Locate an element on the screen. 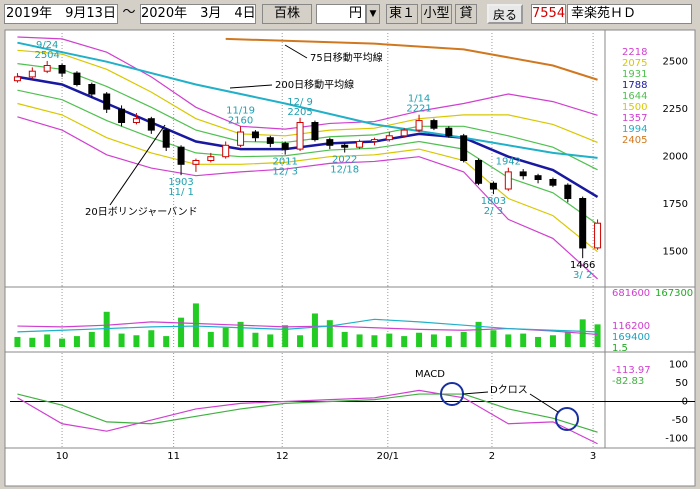 Image resolution: width=700 pixels, height=489 pixels. annotation: 1903 is located at coordinates (180, 182).